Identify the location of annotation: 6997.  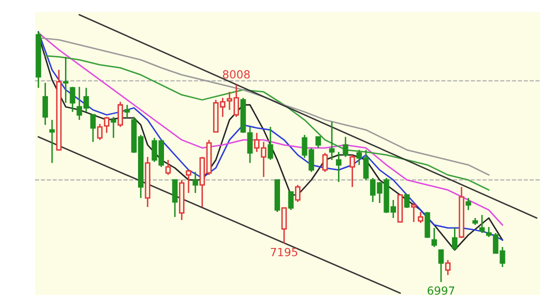
(441, 290).